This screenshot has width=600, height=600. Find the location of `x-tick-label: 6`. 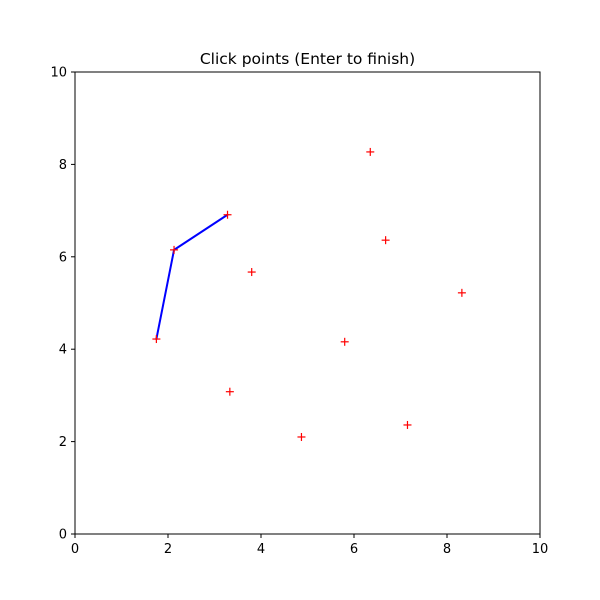

x-tick-label: 6 is located at coordinates (354, 549).